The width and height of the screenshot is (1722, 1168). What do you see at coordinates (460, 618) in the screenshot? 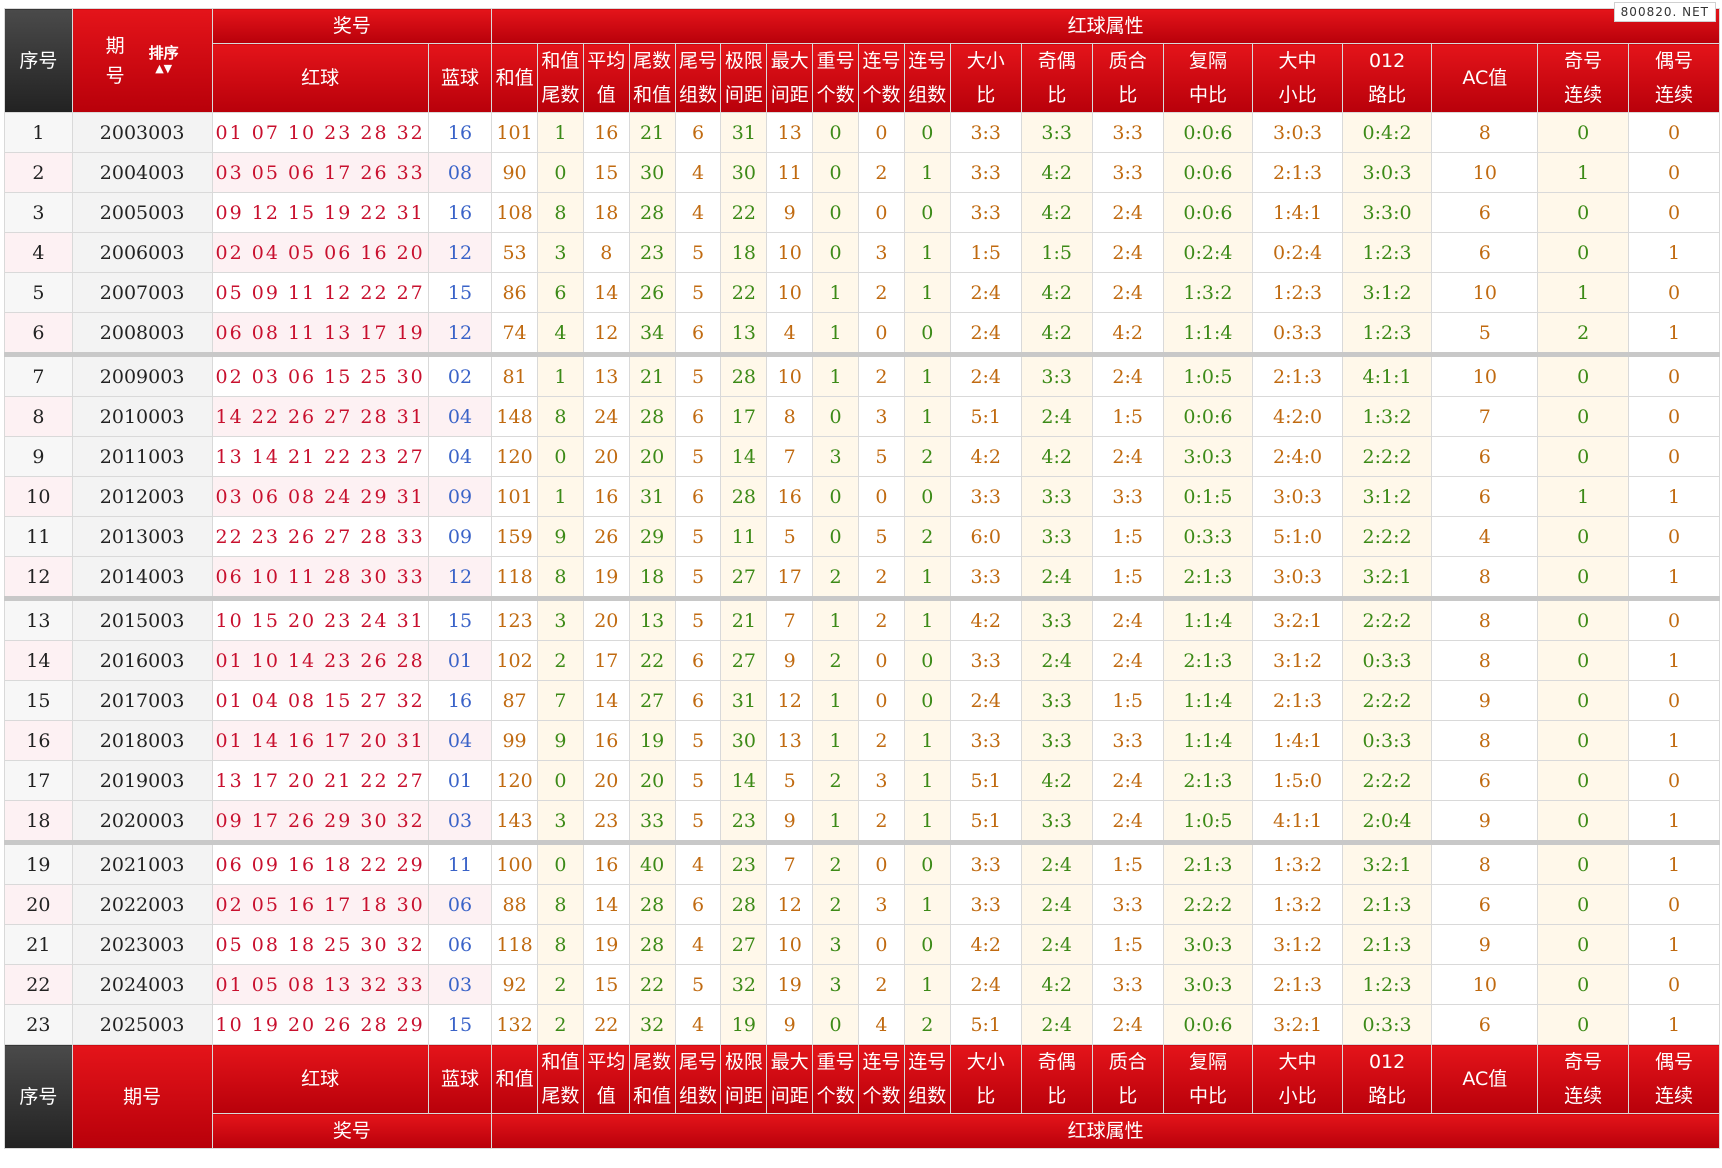
I see `row-blue-ball: 15` at bounding box center [460, 618].